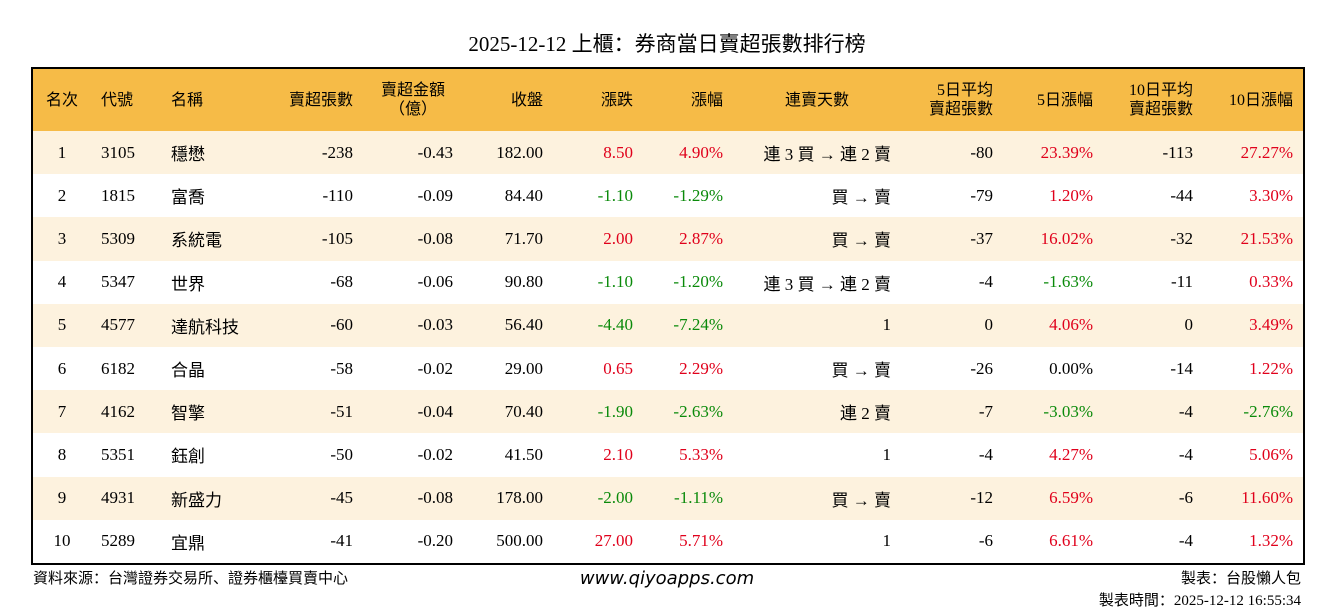  What do you see at coordinates (508, 99) in the screenshot?
I see `column-header: 收盤` at bounding box center [508, 99].